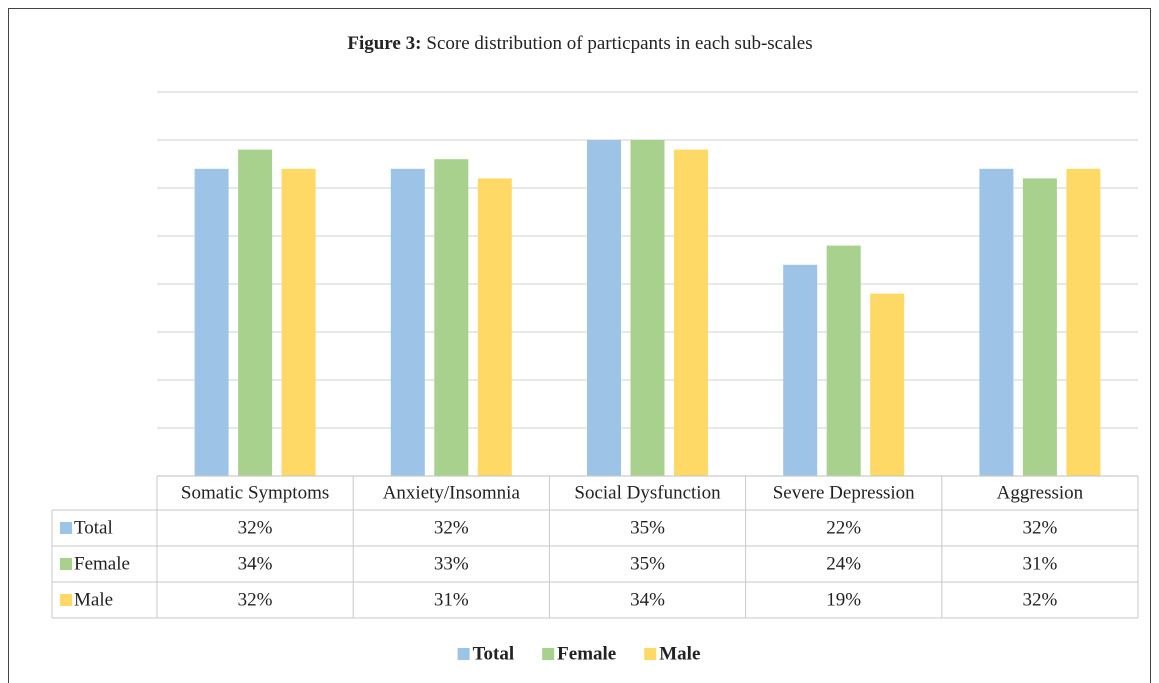 The height and width of the screenshot is (683, 1159). I want to click on table-value: 22%, so click(843, 527).